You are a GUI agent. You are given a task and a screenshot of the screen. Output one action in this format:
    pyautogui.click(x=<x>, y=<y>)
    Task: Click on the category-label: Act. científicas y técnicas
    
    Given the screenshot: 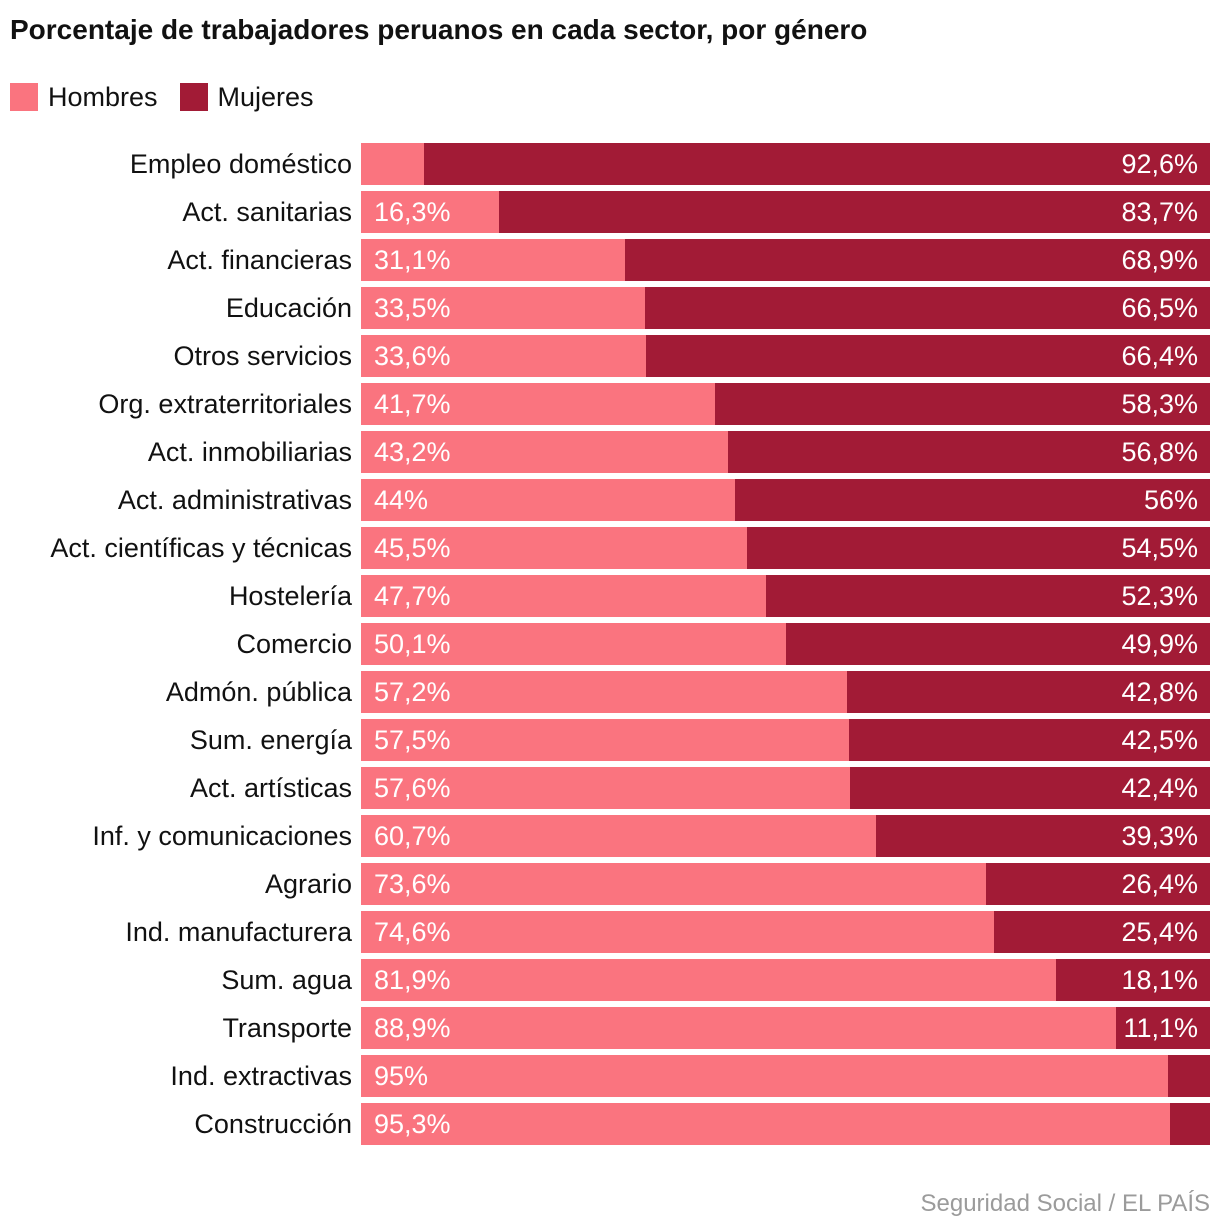 What is the action you would take?
    pyautogui.click(x=201, y=548)
    